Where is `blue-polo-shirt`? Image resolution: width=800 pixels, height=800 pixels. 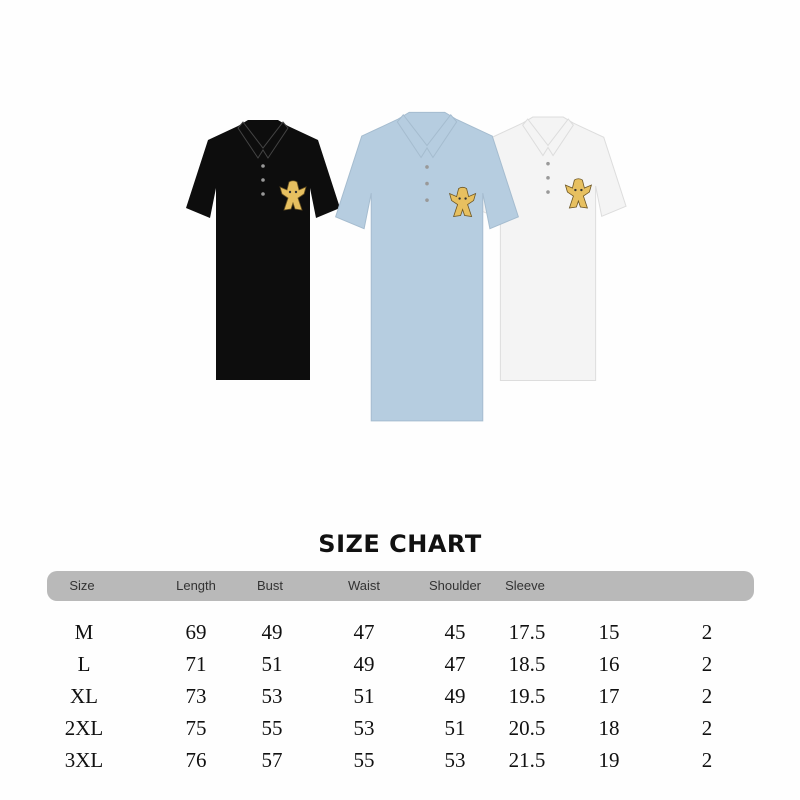
blue-polo-shirt is located at coordinates (427, 266).